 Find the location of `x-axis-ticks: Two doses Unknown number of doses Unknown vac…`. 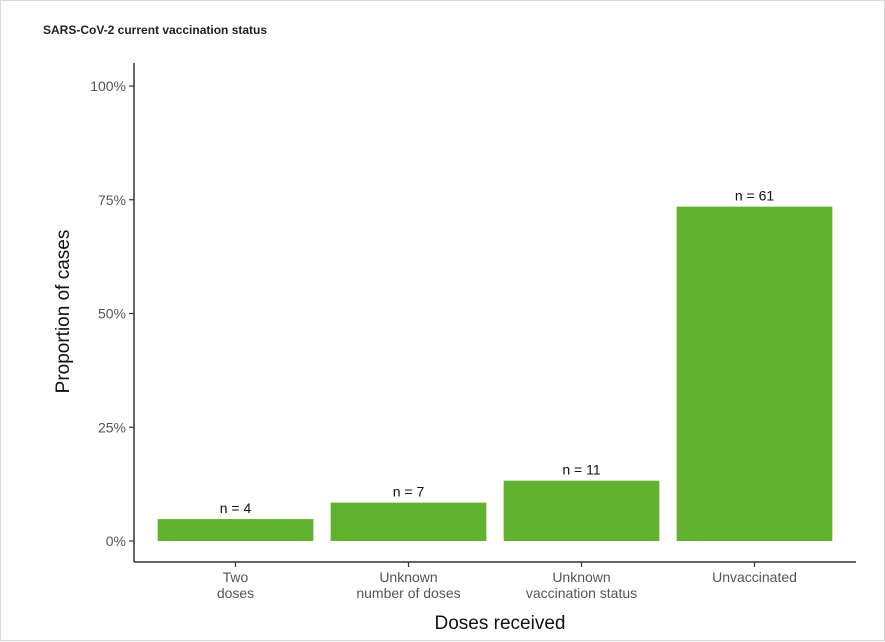

x-axis-ticks: Two doses Unknown number of doses Unknown vac… is located at coordinates (507, 581).